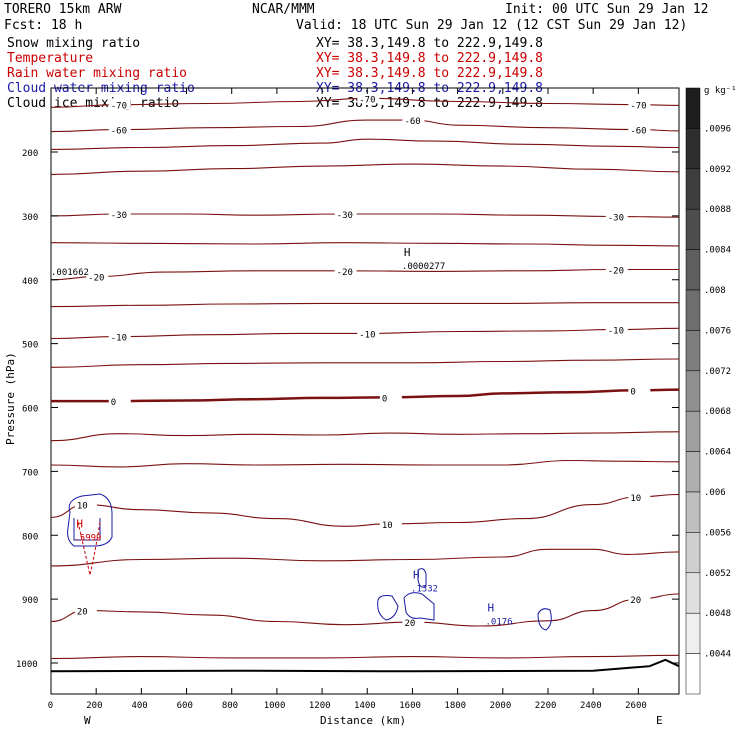 The width and height of the screenshot is (740, 740). I want to click on colorbar-tick-label: .0096, so click(717, 129).